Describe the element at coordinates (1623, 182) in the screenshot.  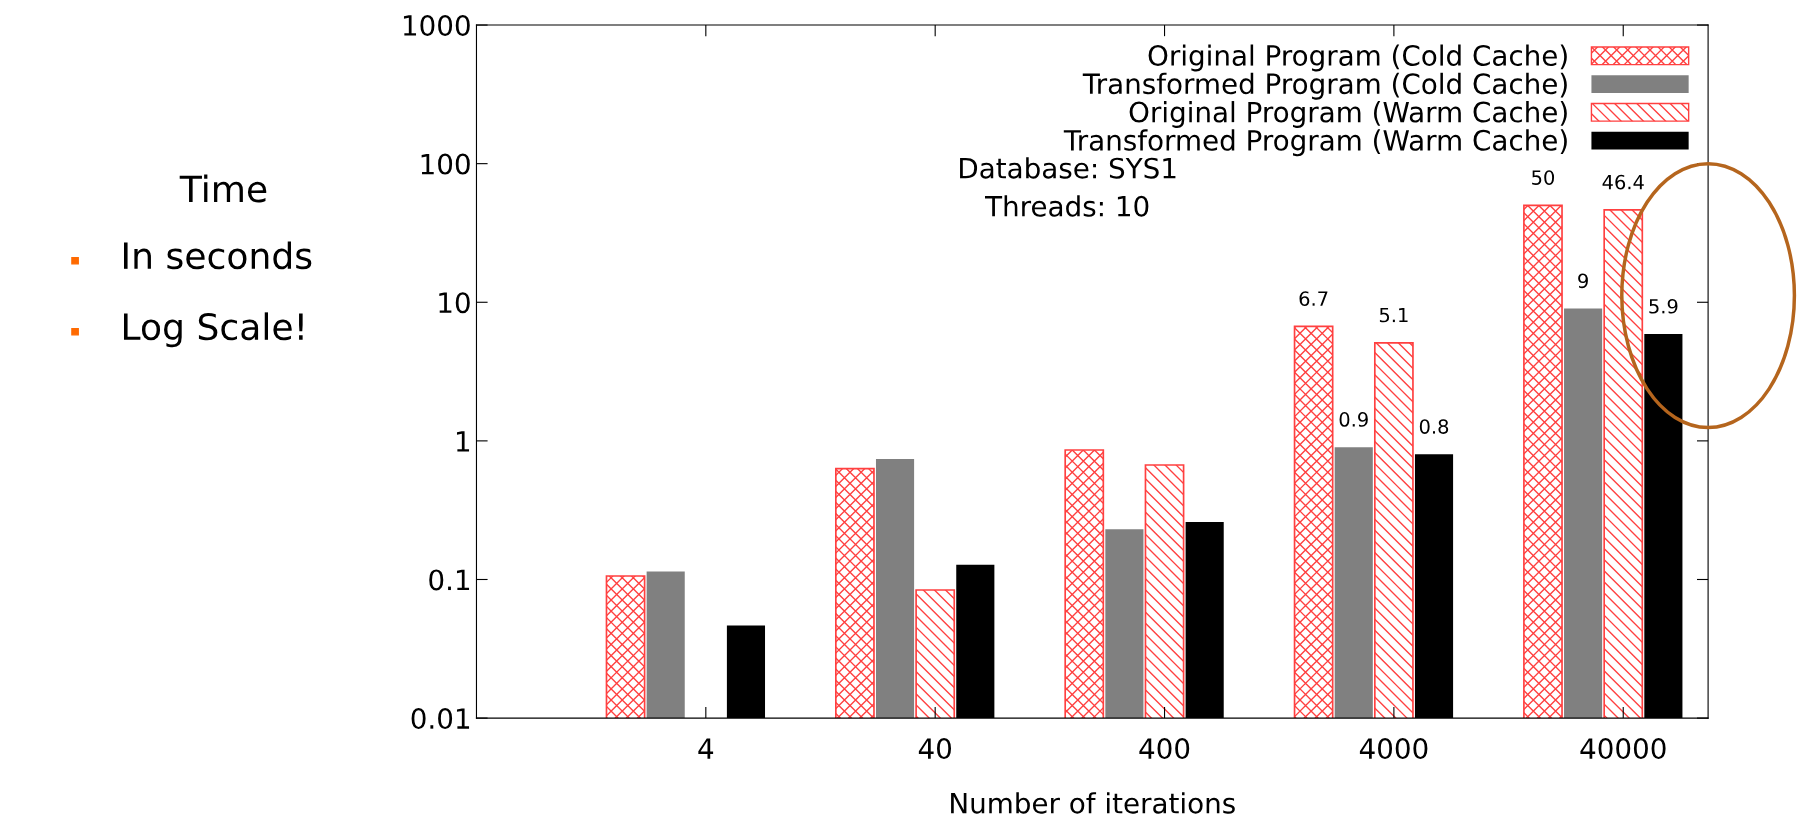
I see `data-label: 46.4` at that location.